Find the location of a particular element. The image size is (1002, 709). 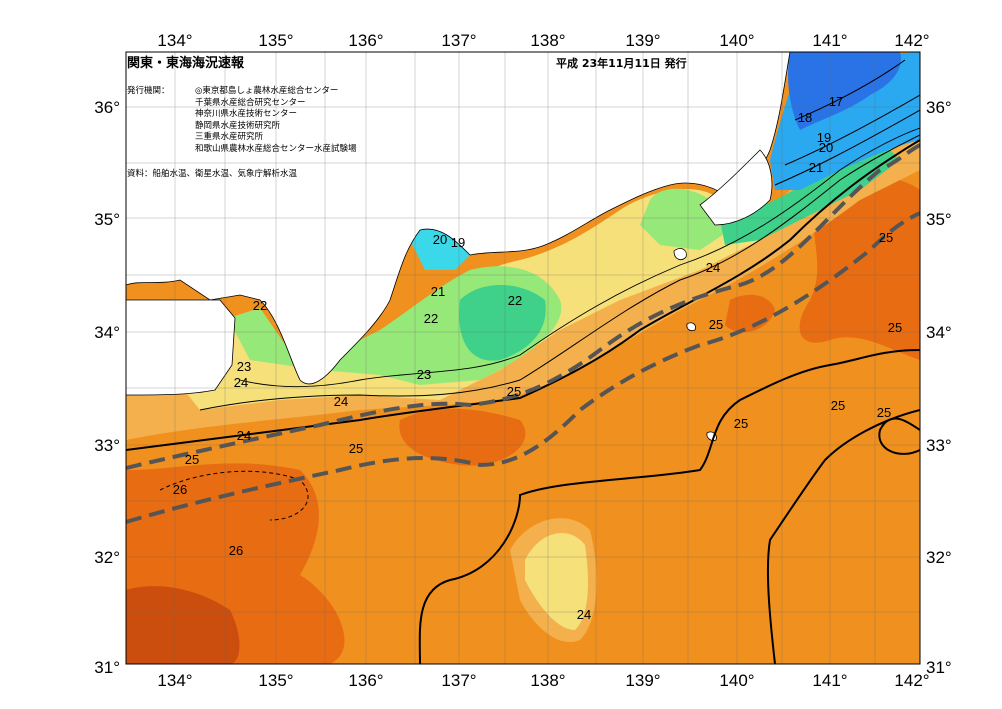

issuers-label: 発行機関： is located at coordinates (148, 91).